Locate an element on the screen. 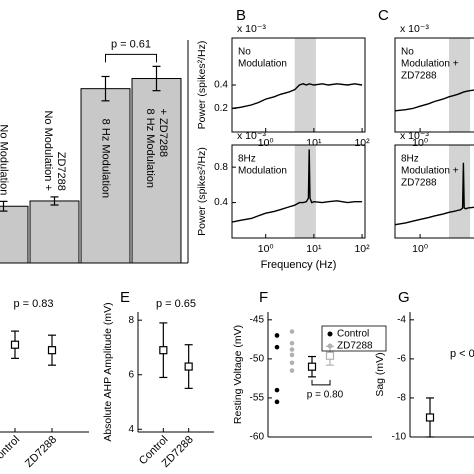 This screenshot has width=474, height=474. bar-label: No Modulation + is located at coordinates (48, 150).